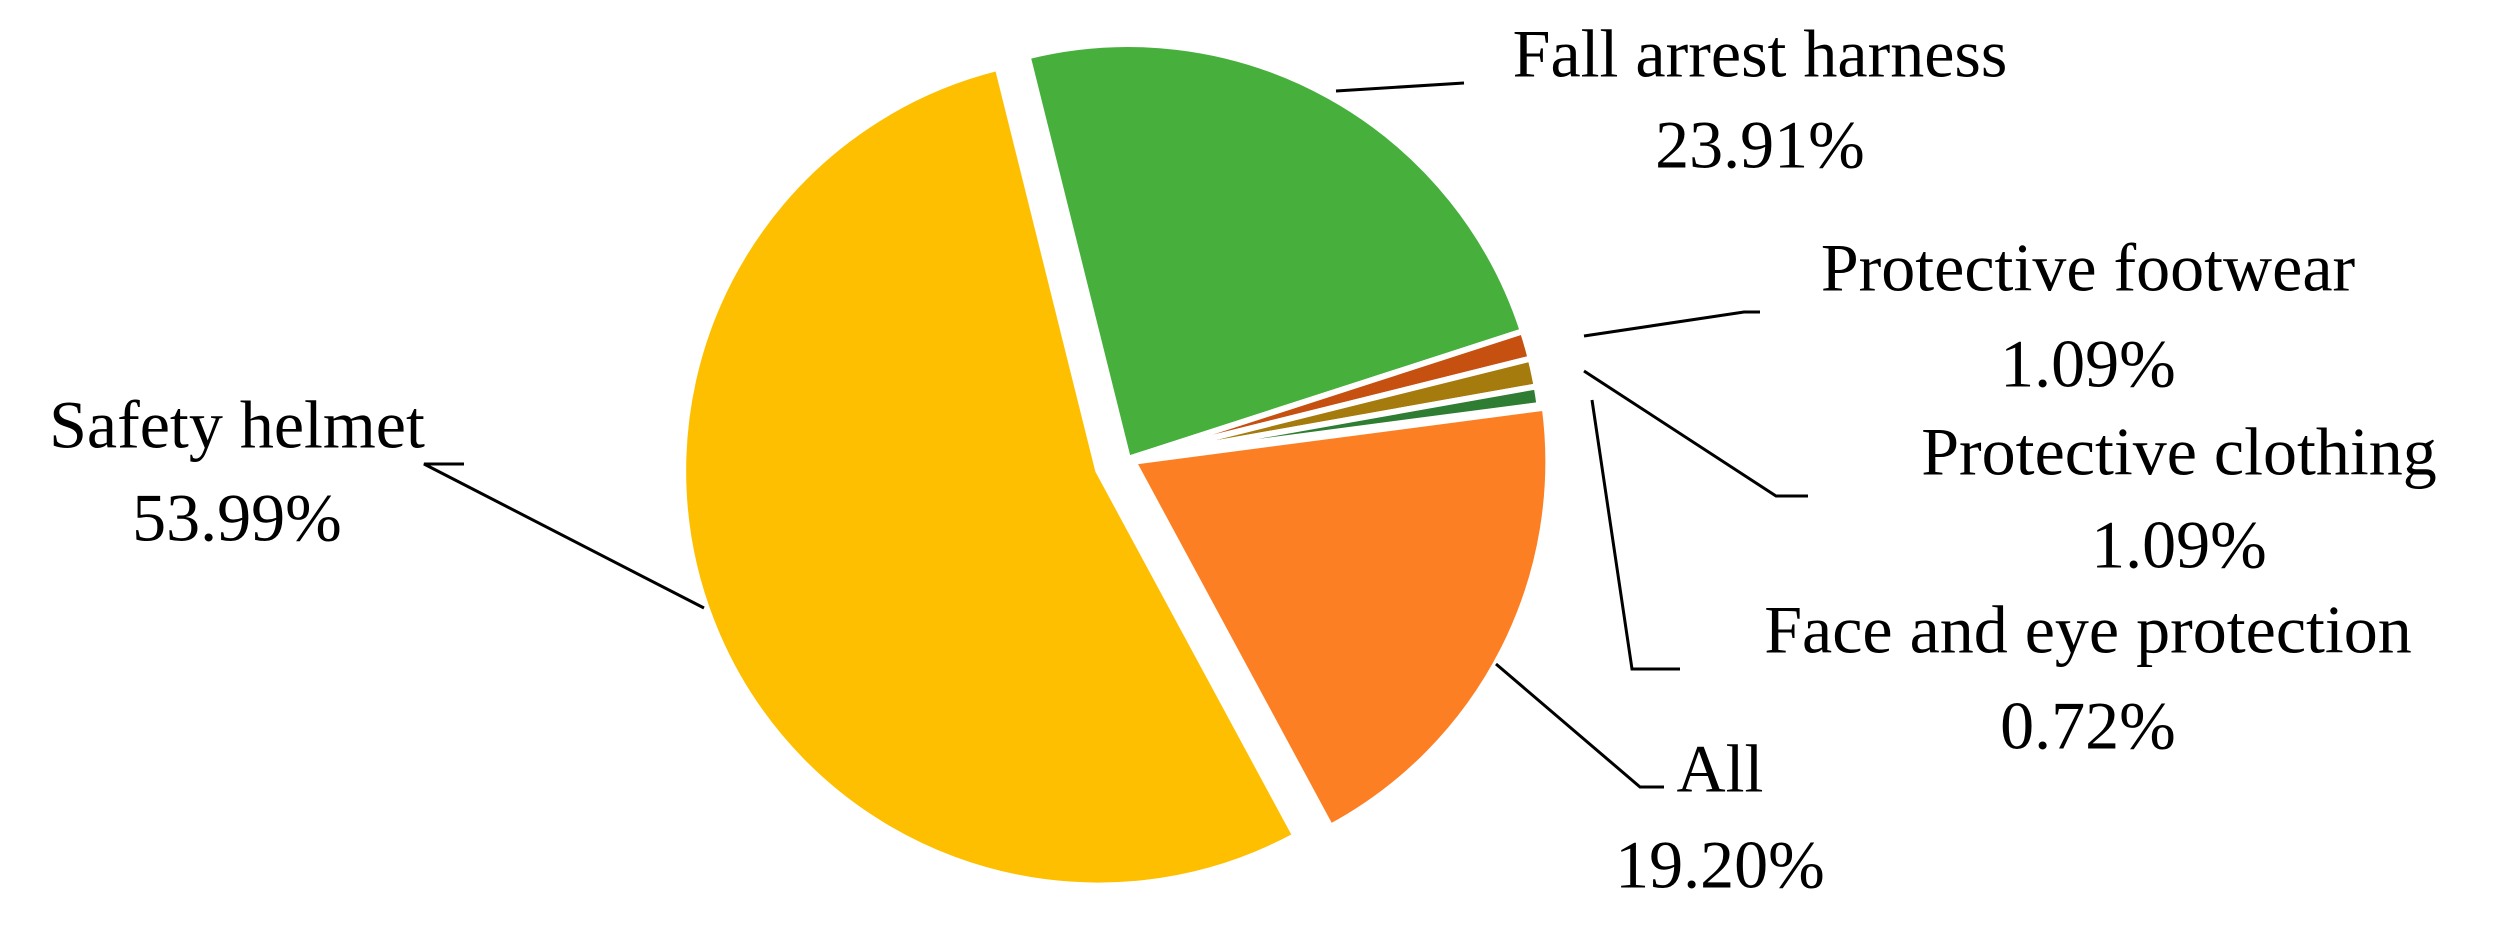  What do you see at coordinates (1720, 865) in the screenshot?
I see `slice-value-label: 19.20%` at bounding box center [1720, 865].